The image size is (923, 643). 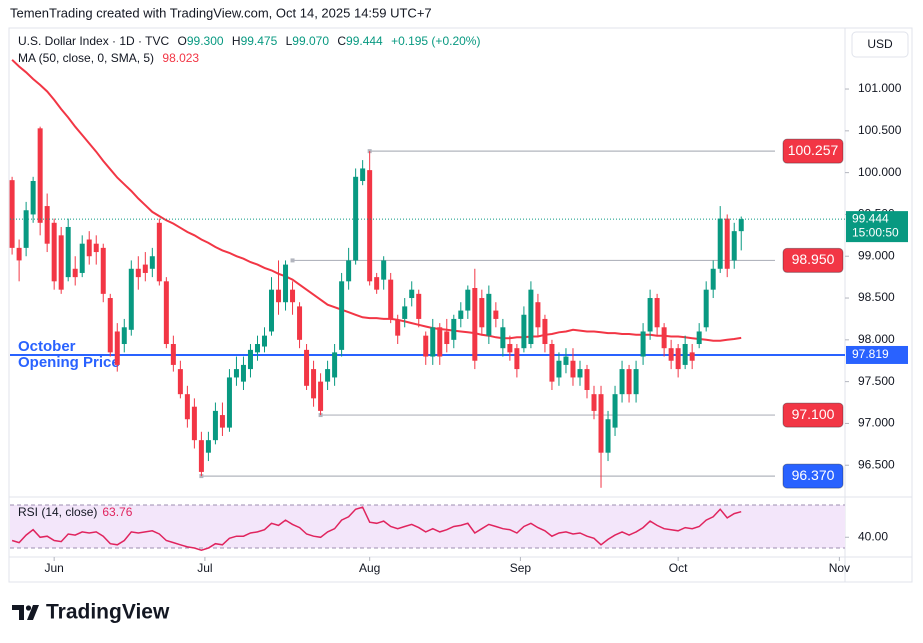 I want to click on level-anchor, so click(x=292, y=260).